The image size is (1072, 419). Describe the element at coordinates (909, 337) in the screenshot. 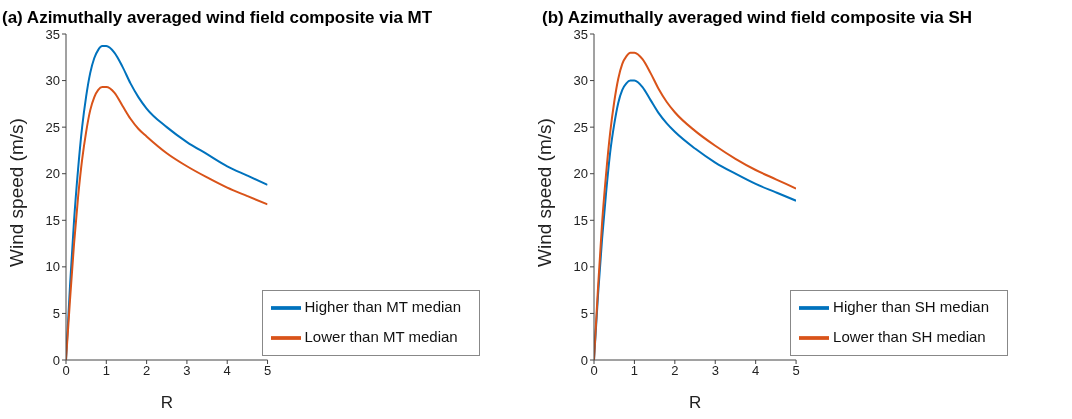

I see `legend-label: Lower than SH median` at that location.